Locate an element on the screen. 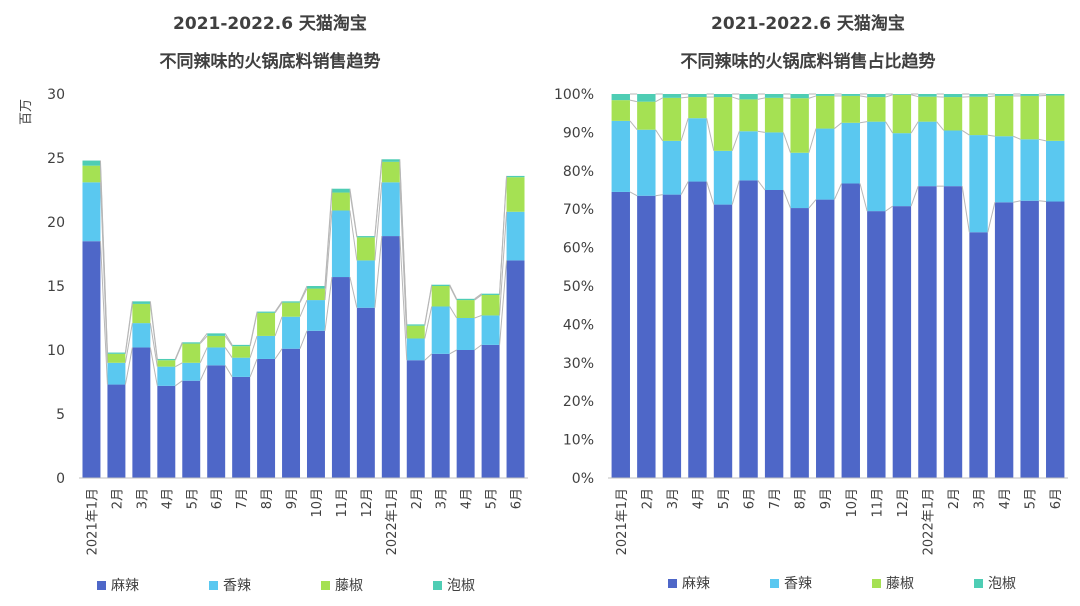 The height and width of the screenshot is (606, 1080). right-chart-legend-label-tengjiao: 藤椒 is located at coordinates (900, 584).